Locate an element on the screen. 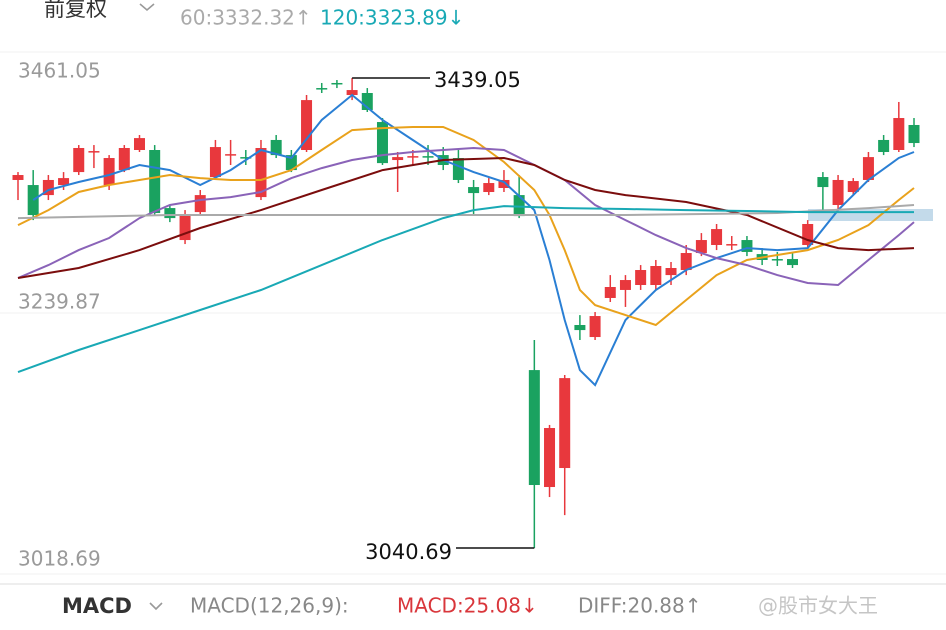  ma-label: 120:3323.89↓ is located at coordinates (392, 18).